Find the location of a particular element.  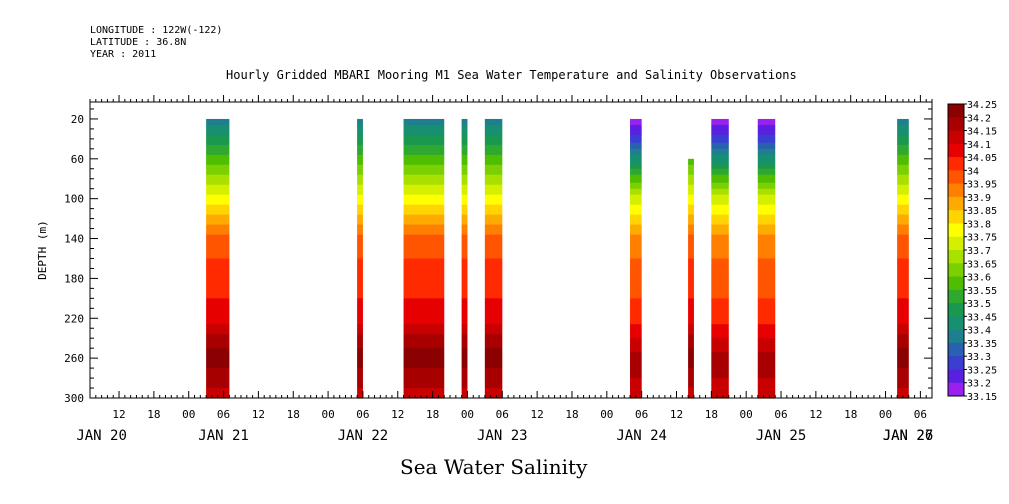

x-hour-label: 00 is located at coordinates (606, 414).